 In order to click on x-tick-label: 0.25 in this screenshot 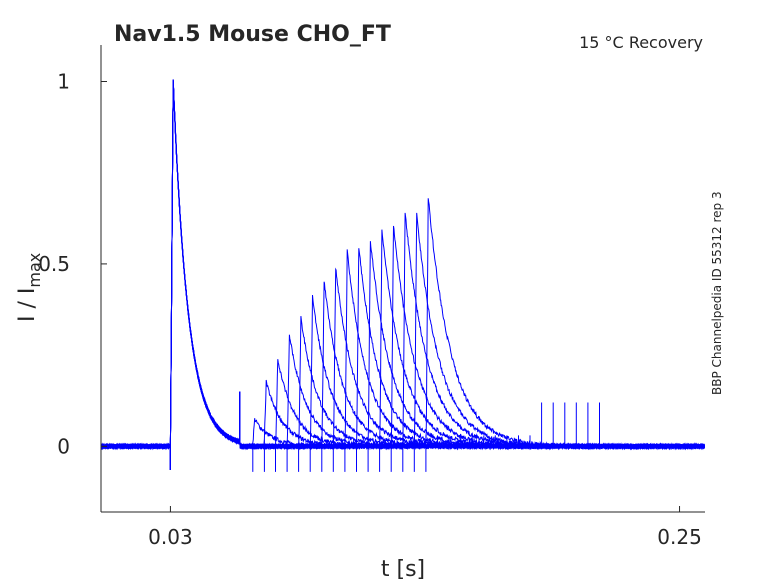, I will do `click(679, 537)`.